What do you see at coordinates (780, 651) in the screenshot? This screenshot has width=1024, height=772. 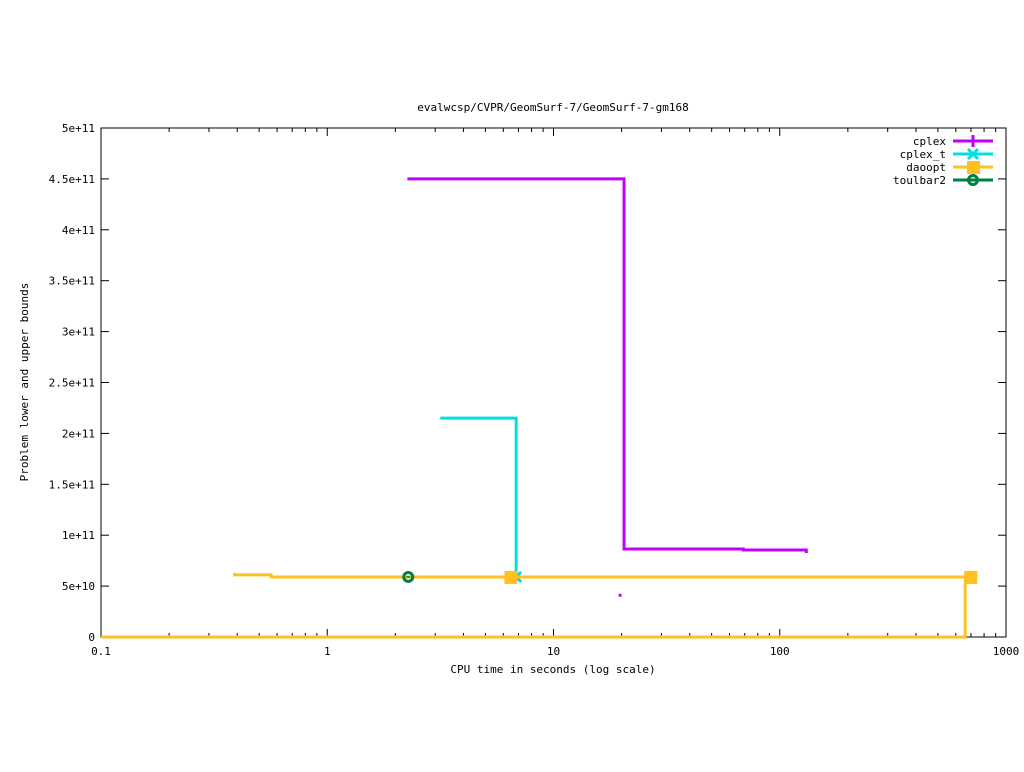 I see `x-tick-label: 100` at bounding box center [780, 651].